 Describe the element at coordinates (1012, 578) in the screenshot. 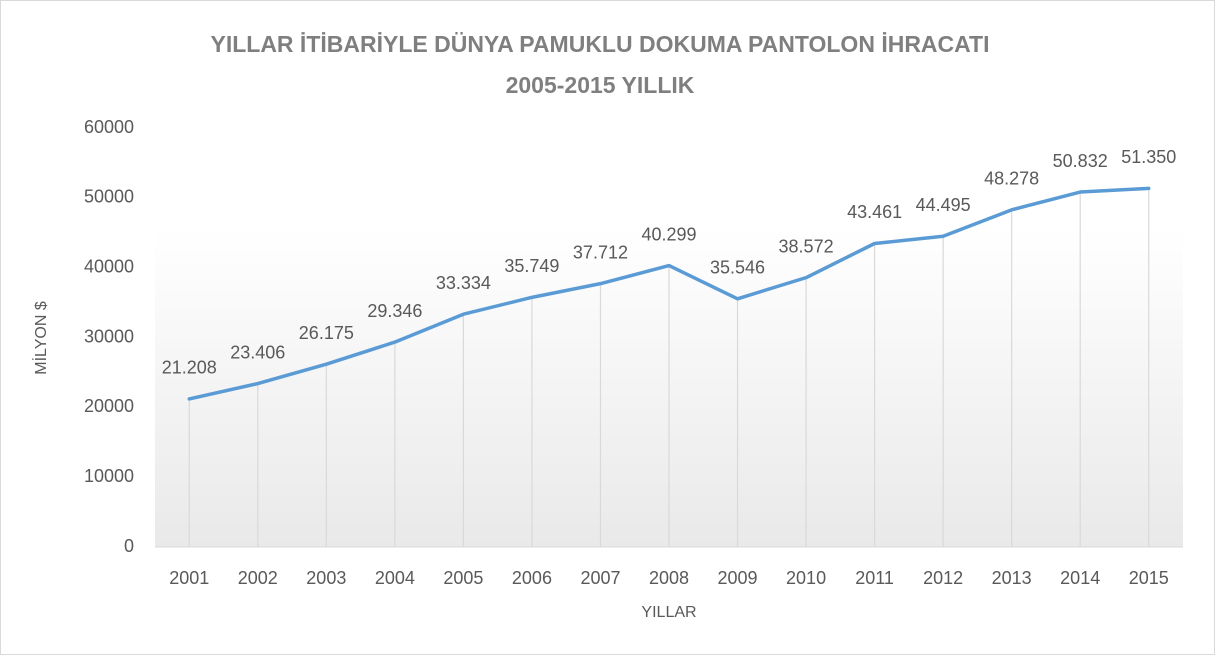

I see `x-tick-label: 2013` at that location.